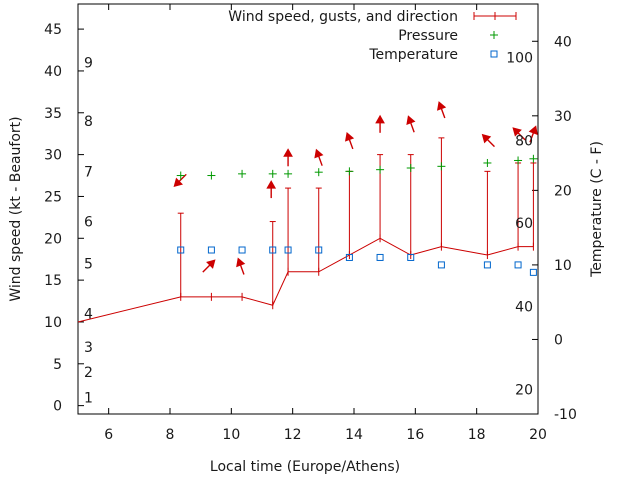  What do you see at coordinates (494, 54) in the screenshot?
I see `legend-swatch-temperature` at bounding box center [494, 54].